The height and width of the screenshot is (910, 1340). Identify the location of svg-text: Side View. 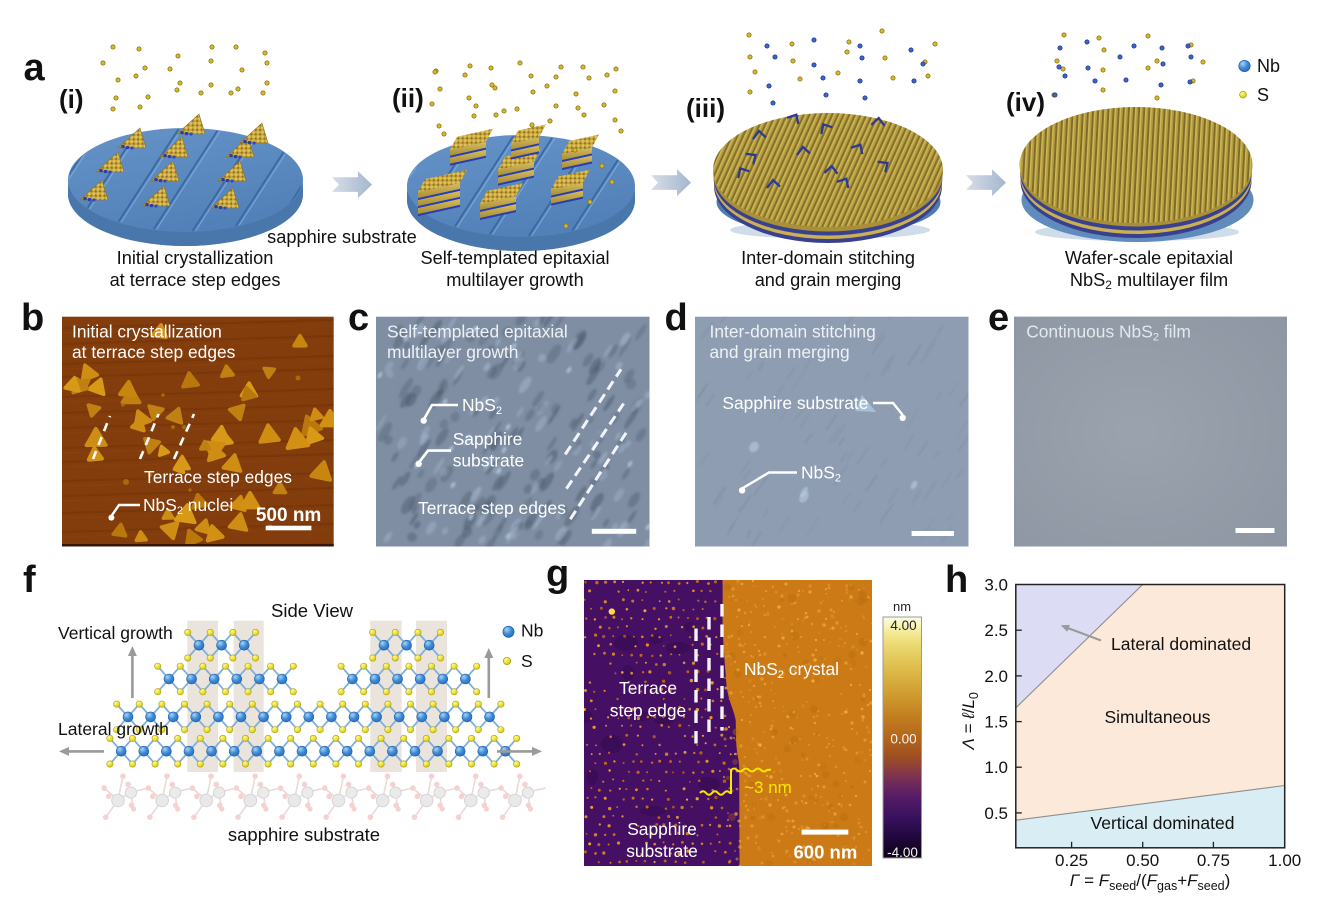
(312, 610).